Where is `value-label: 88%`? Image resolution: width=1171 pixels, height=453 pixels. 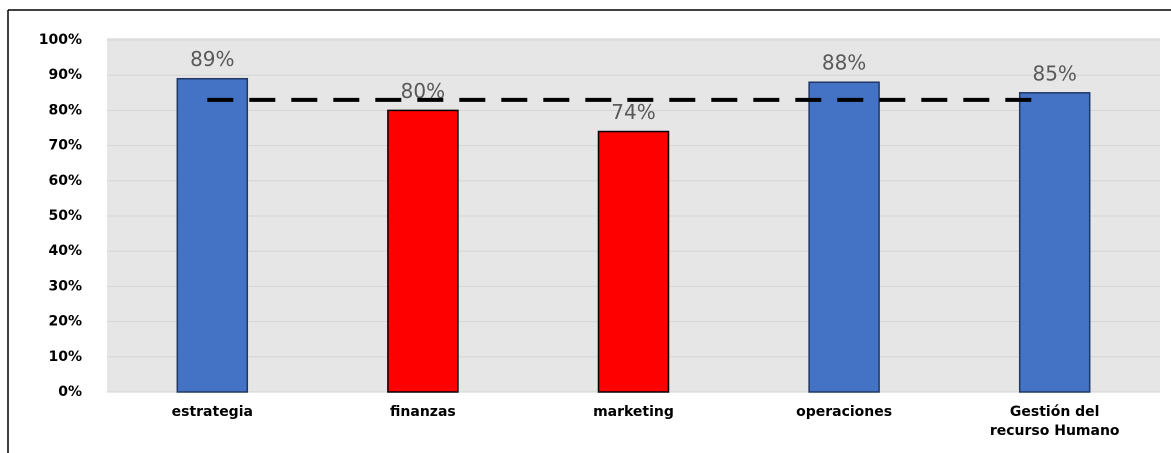
value-label: 88% is located at coordinates (844, 63).